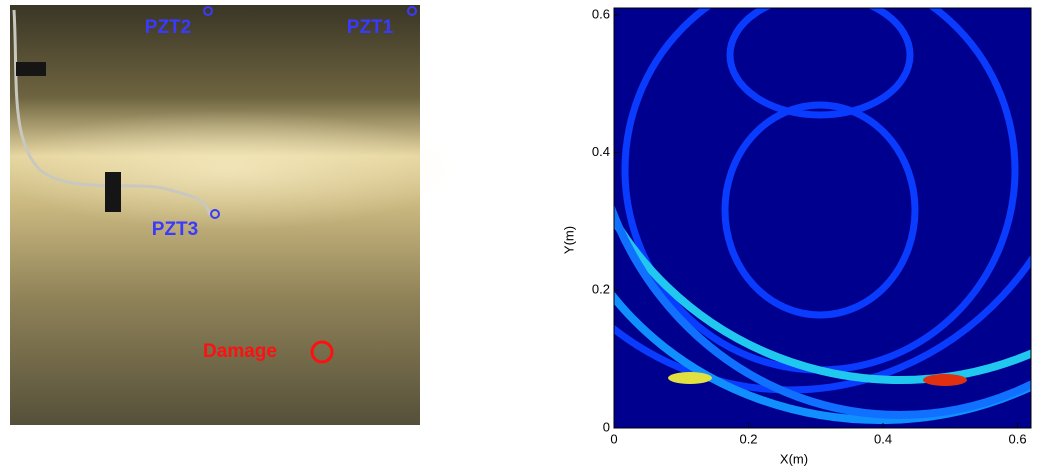 This screenshot has height=468, width=1043. I want to click on photo-label: PZT2, so click(168, 27).